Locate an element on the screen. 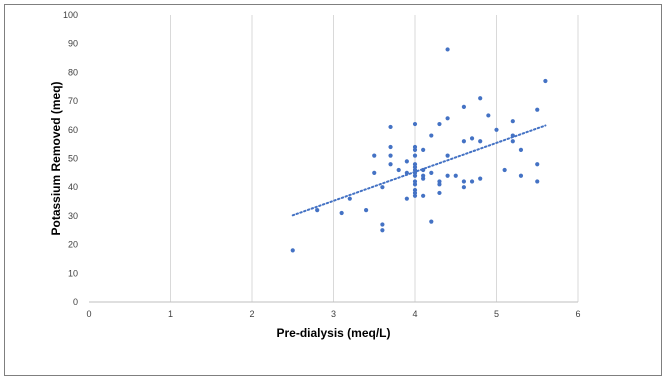 This screenshot has width=668, height=380. x-tick-label: 5 is located at coordinates (496, 314).